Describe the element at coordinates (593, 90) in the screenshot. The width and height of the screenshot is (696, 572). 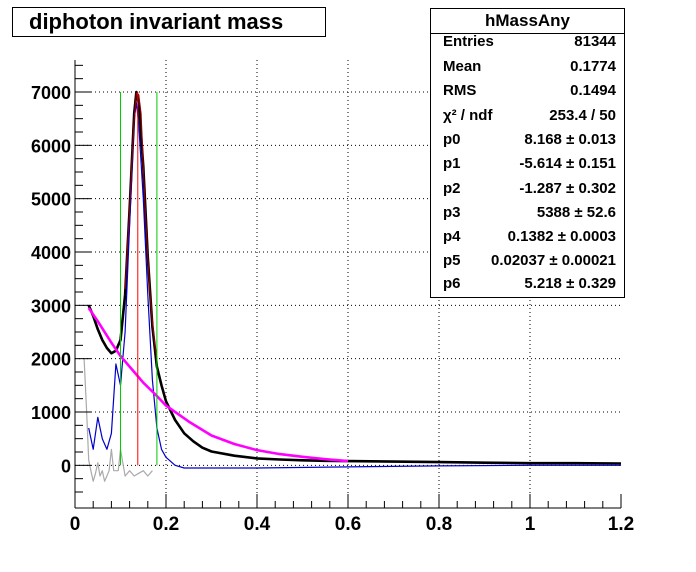
I see `stats-value: 0.1494` at that location.